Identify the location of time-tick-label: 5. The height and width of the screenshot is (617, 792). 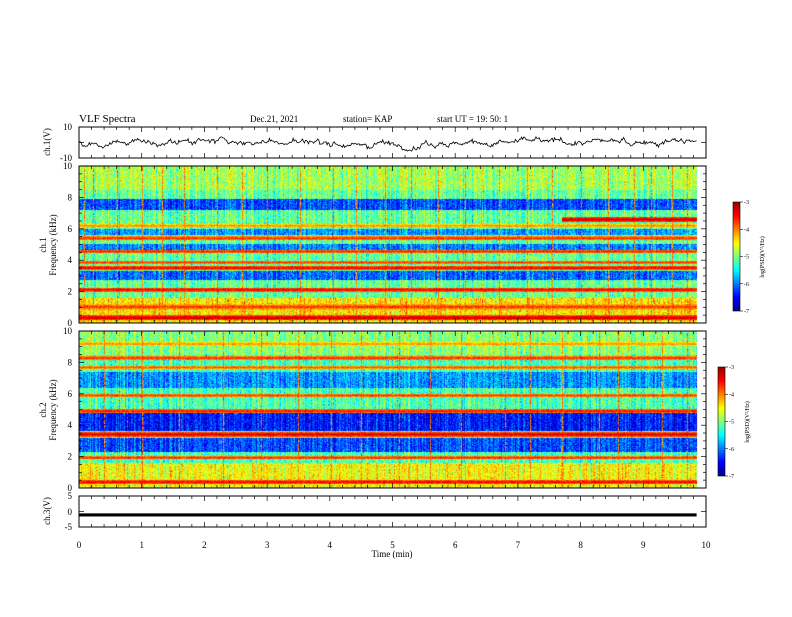
(392, 545).